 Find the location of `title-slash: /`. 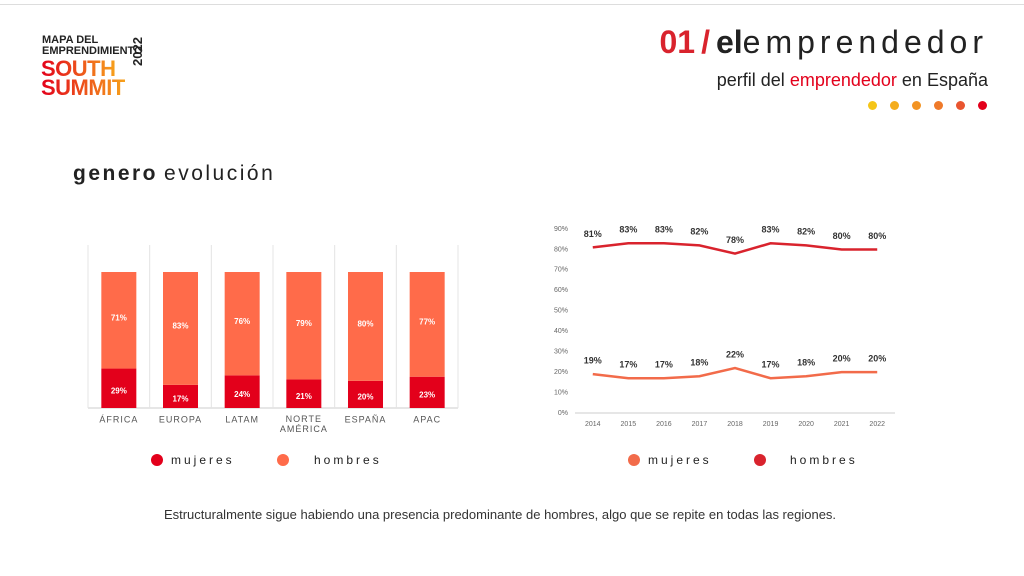

title-slash: / is located at coordinates (705, 42).